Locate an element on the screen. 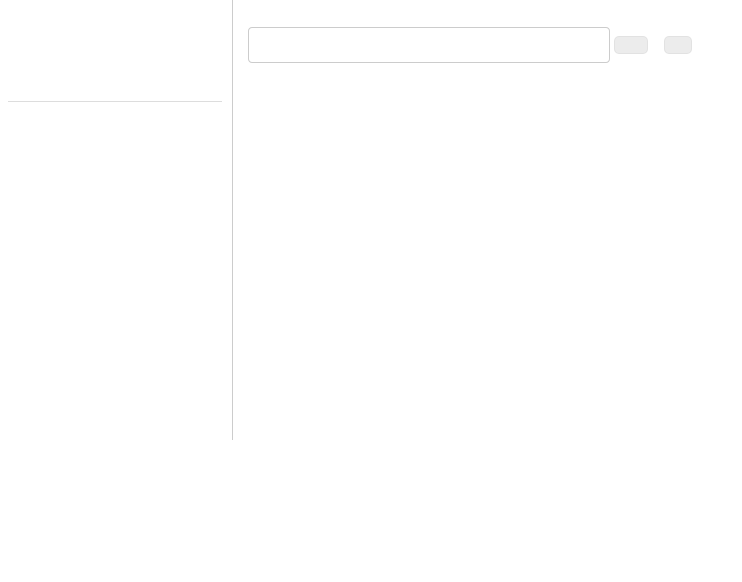  main-content is located at coordinates (487, 42).